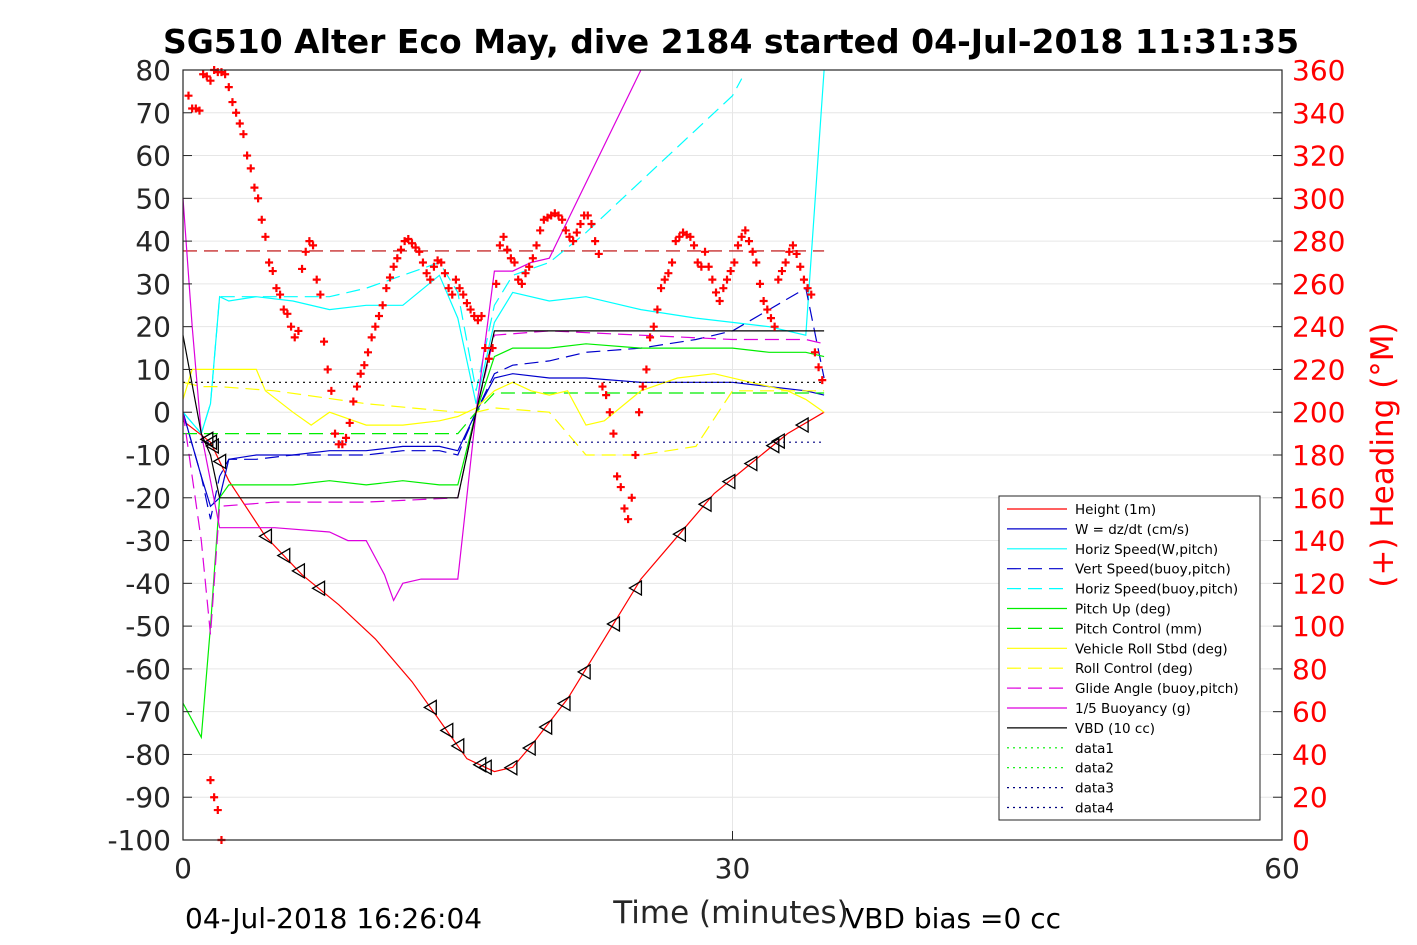 This screenshot has width=1417, height=945. I want to click on y-tick-label: -20, so click(148, 498).